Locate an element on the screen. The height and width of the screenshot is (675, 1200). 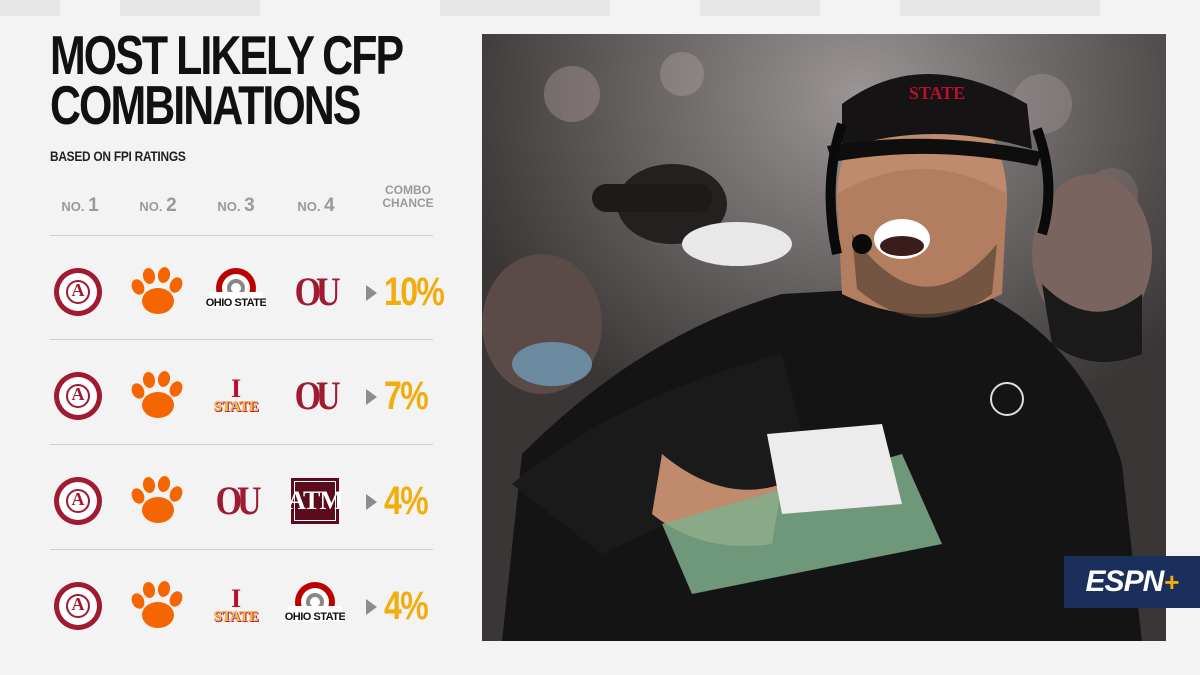
subtitle: BASED ON FPI RATINGS is located at coordinates (118, 156).